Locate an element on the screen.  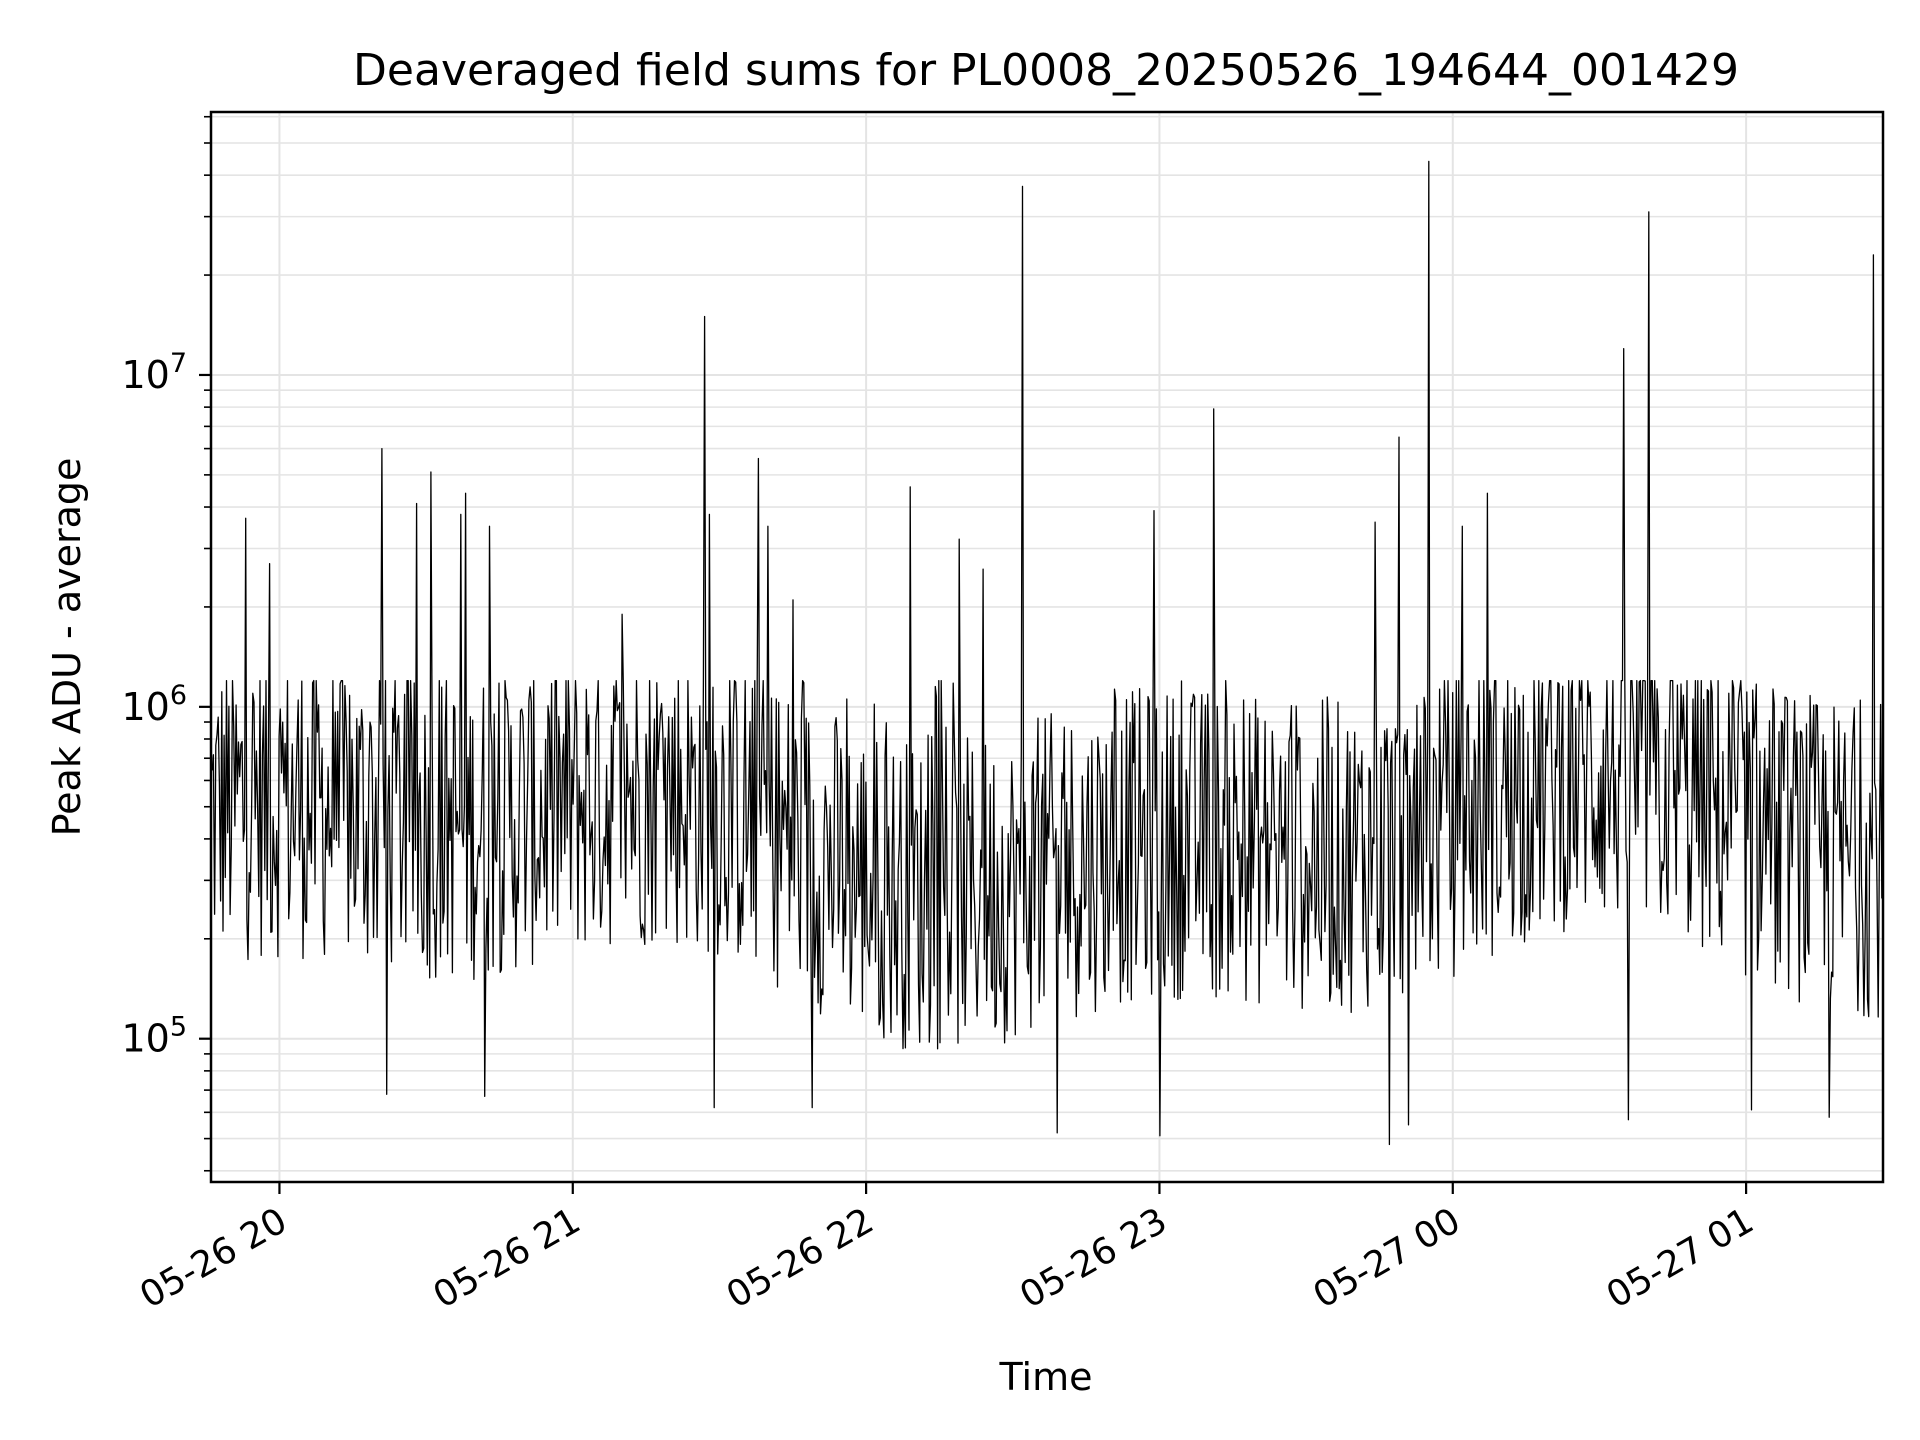
y-tick-label: 106 is located at coordinates (154, 704).